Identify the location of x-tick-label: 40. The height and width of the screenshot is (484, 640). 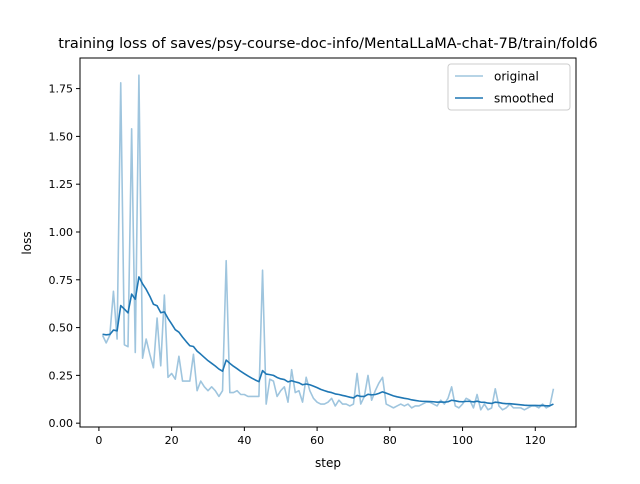
(244, 440).